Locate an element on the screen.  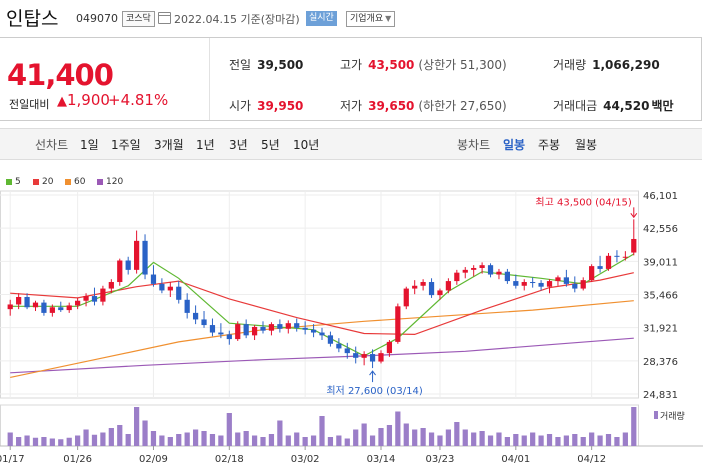
stock-name: 인탑스 is located at coordinates (32, 19).